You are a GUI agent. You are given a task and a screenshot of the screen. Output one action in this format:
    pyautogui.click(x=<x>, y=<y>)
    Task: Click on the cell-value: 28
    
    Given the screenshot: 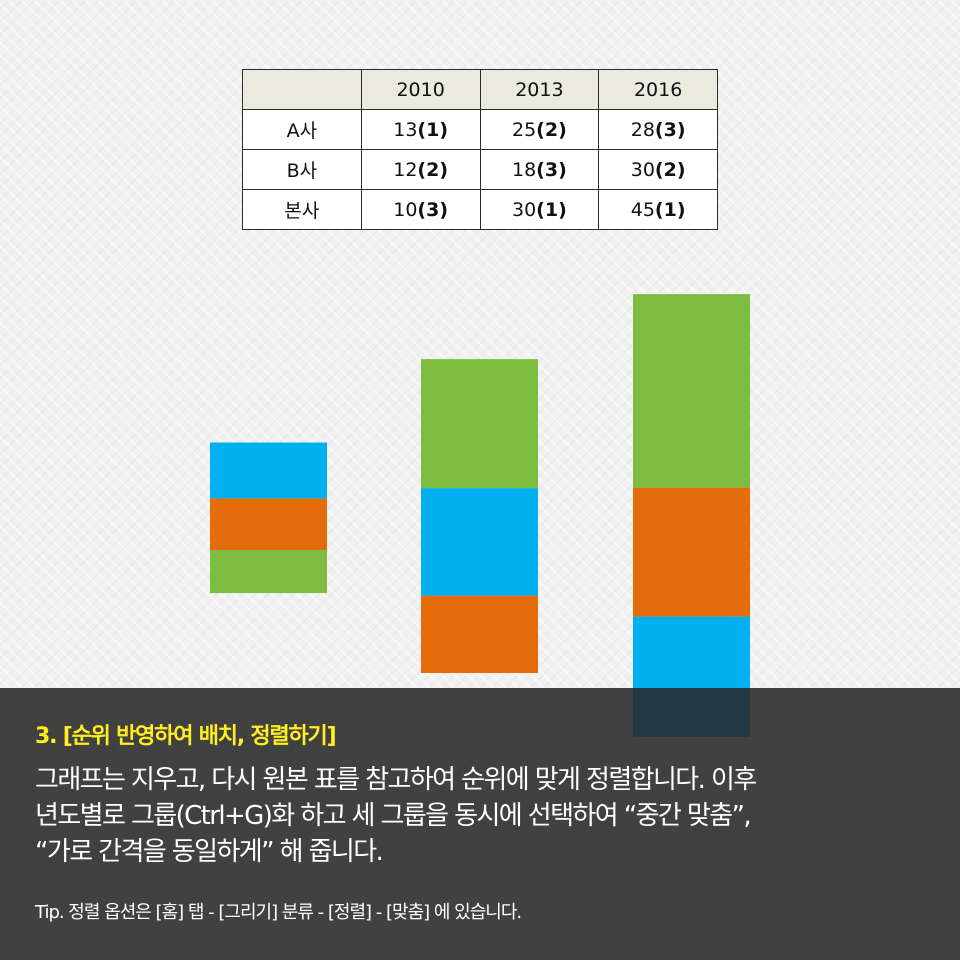 What is the action you would take?
    pyautogui.click(x=642, y=129)
    